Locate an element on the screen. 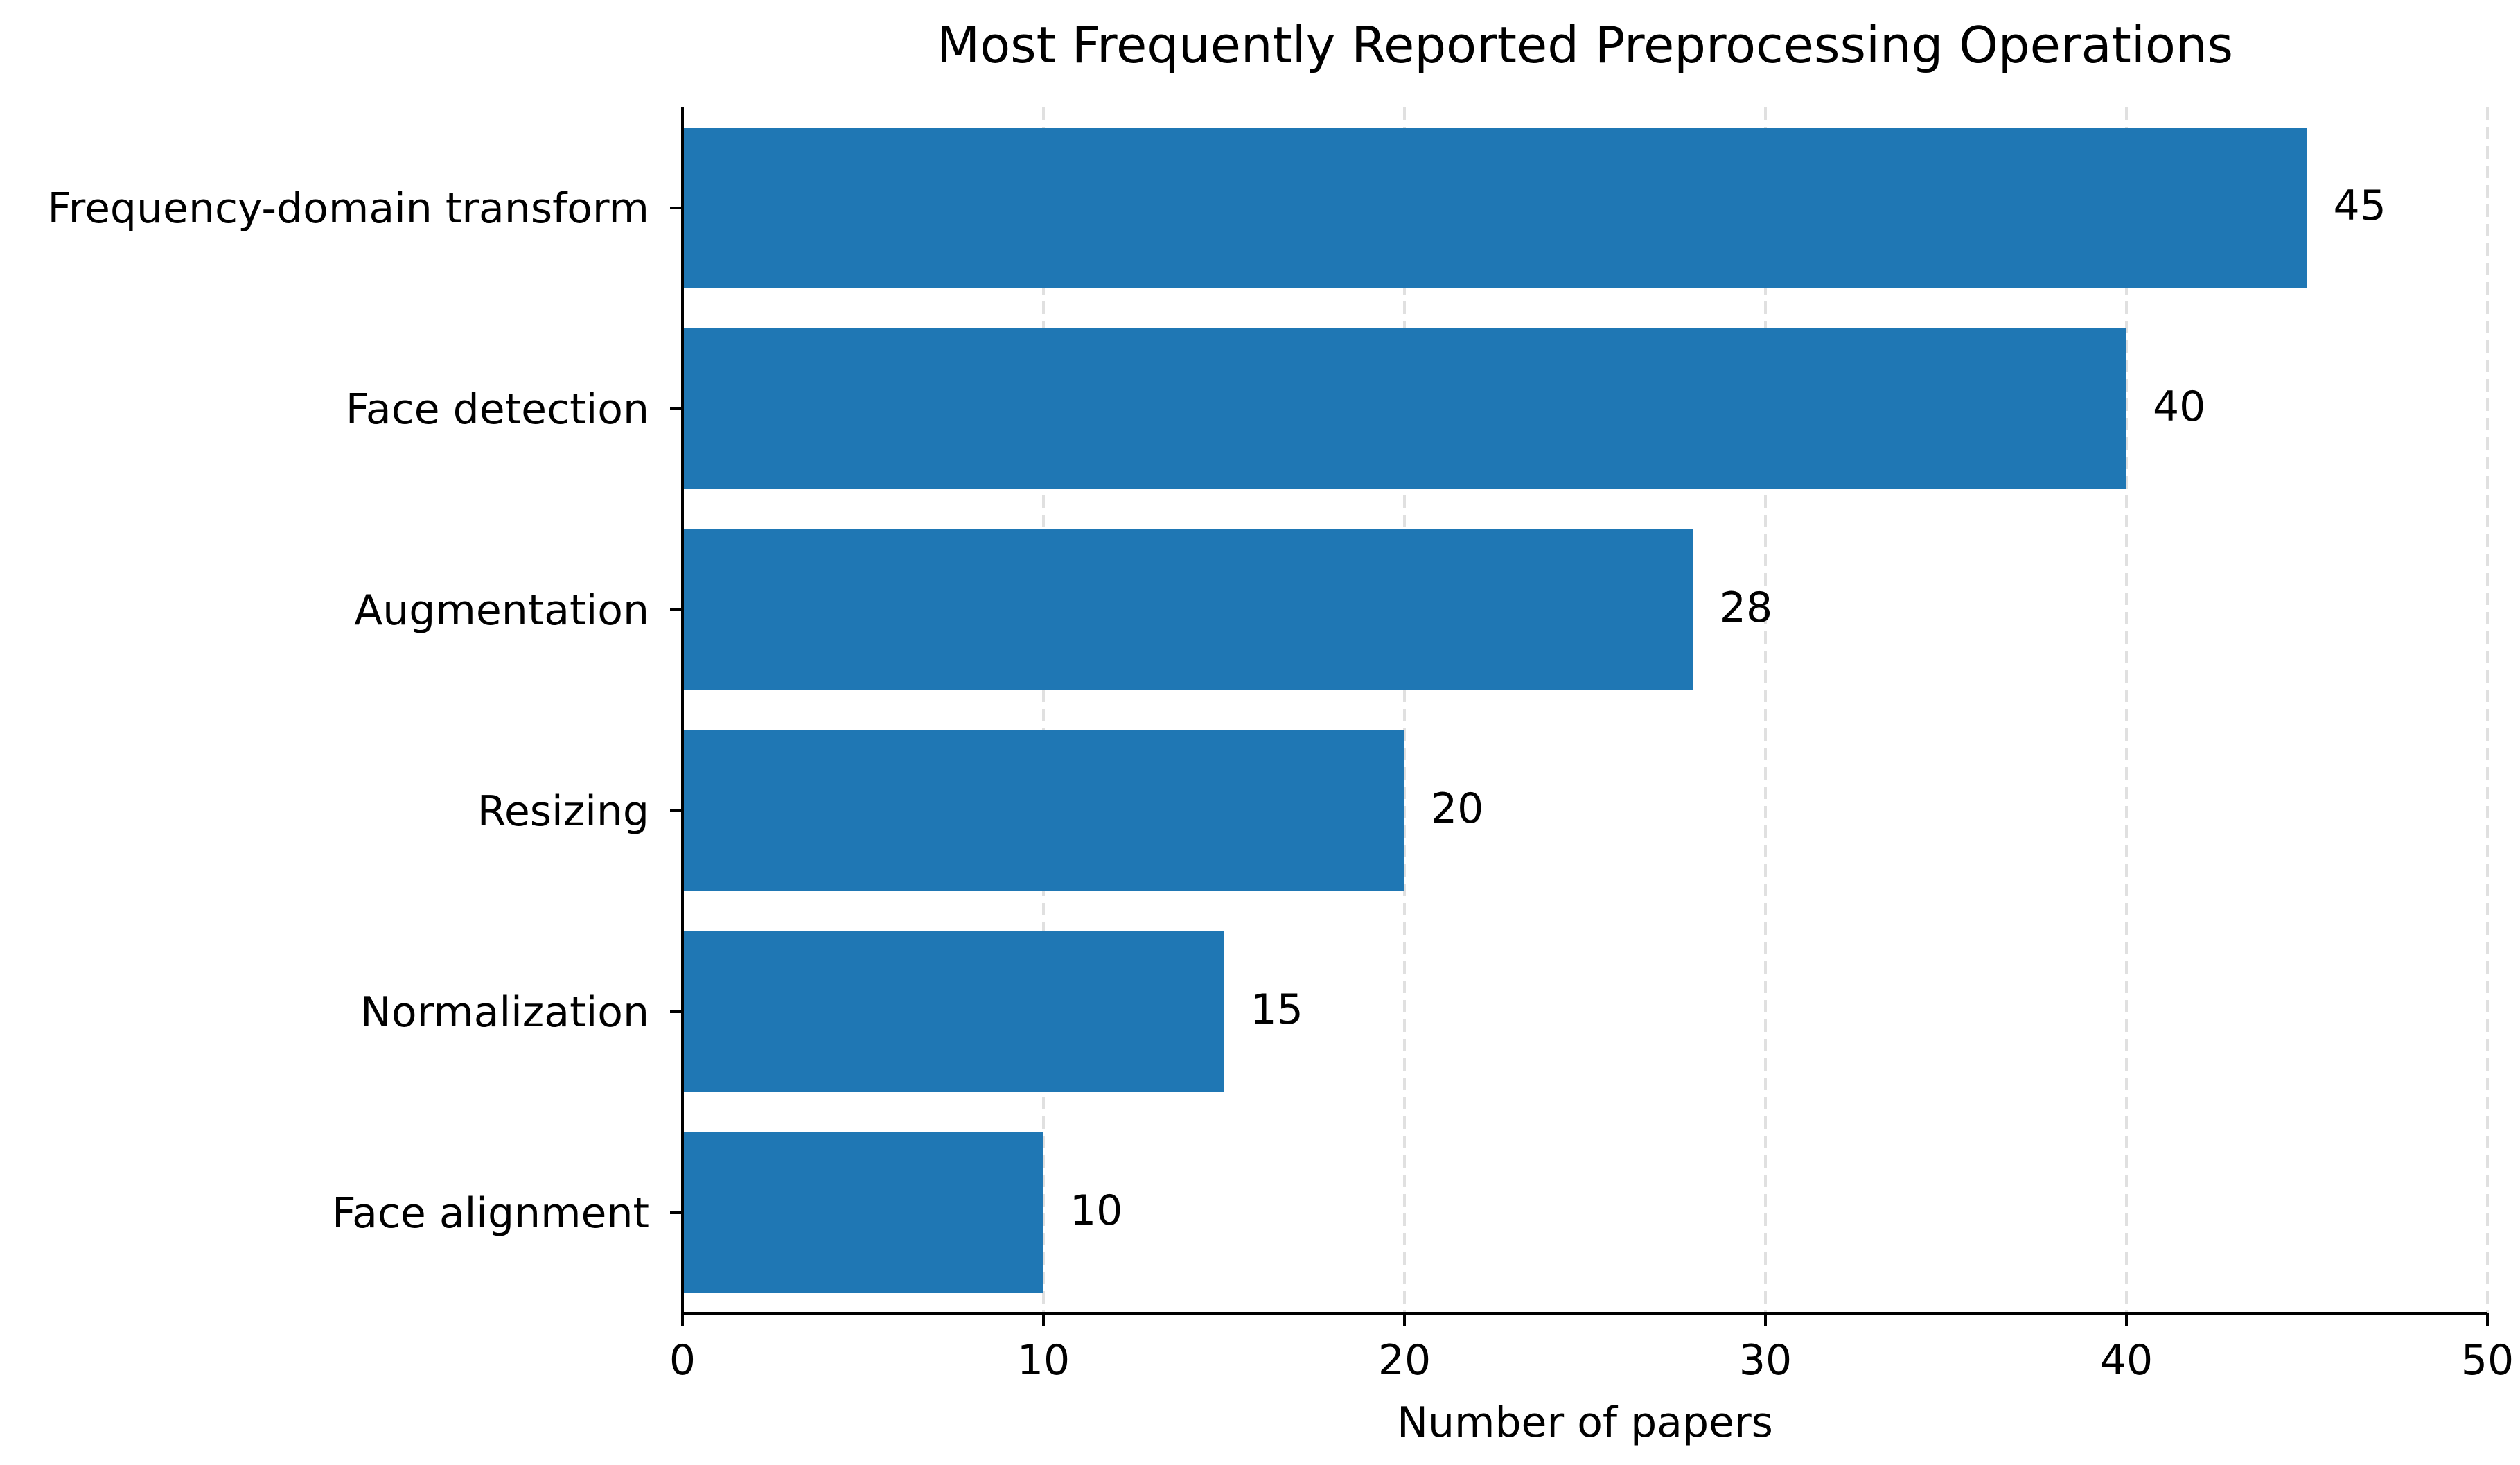  x-tick-label: 30 is located at coordinates (1765, 1360).